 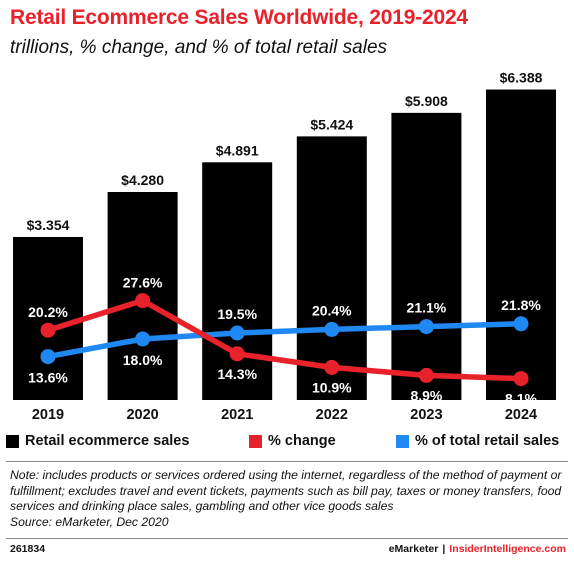 What do you see at coordinates (521, 415) in the screenshot?
I see `x-tick-label-2024: 2024` at bounding box center [521, 415].